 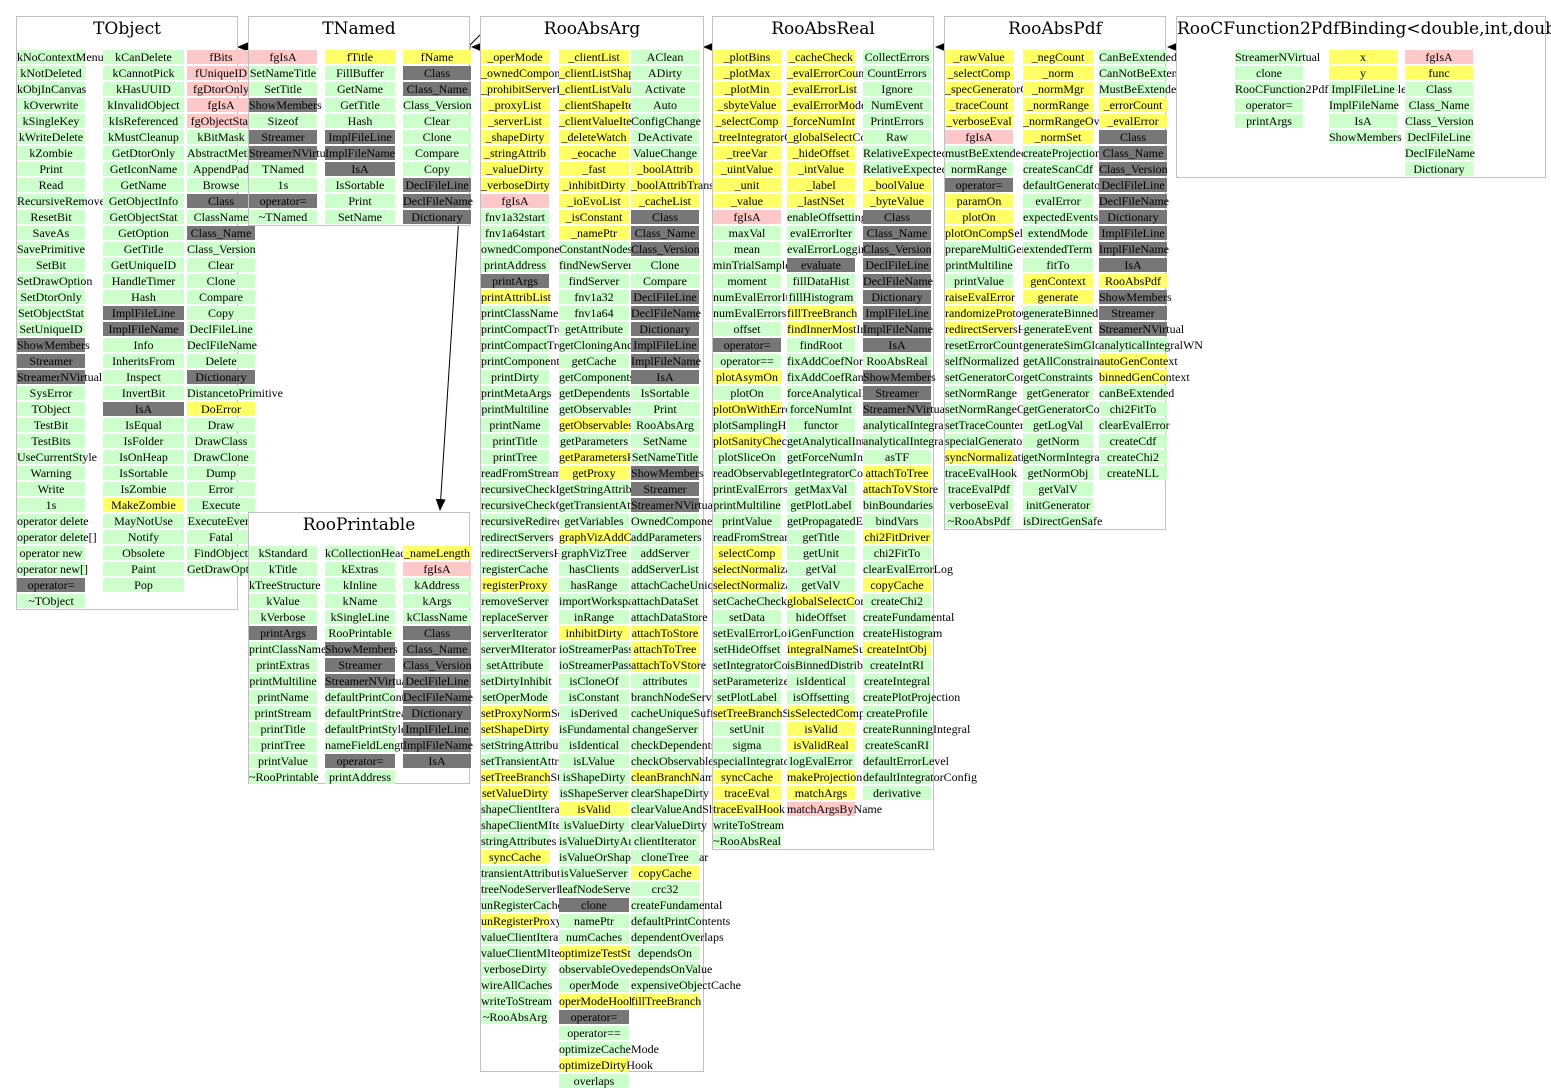 What do you see at coordinates (592, 29) in the screenshot?
I see `class-title: RooAbsArg` at bounding box center [592, 29].